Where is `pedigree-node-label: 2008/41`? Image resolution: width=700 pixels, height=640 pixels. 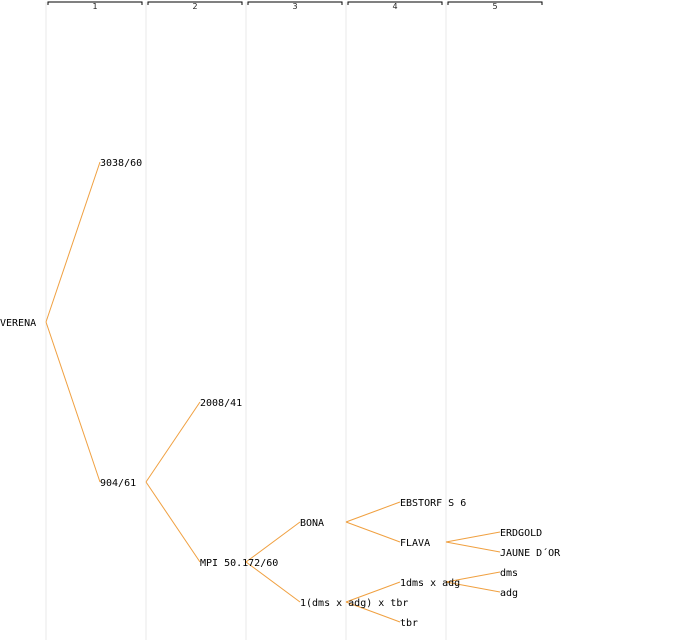 pedigree-node-label: 2008/41 is located at coordinates (221, 403).